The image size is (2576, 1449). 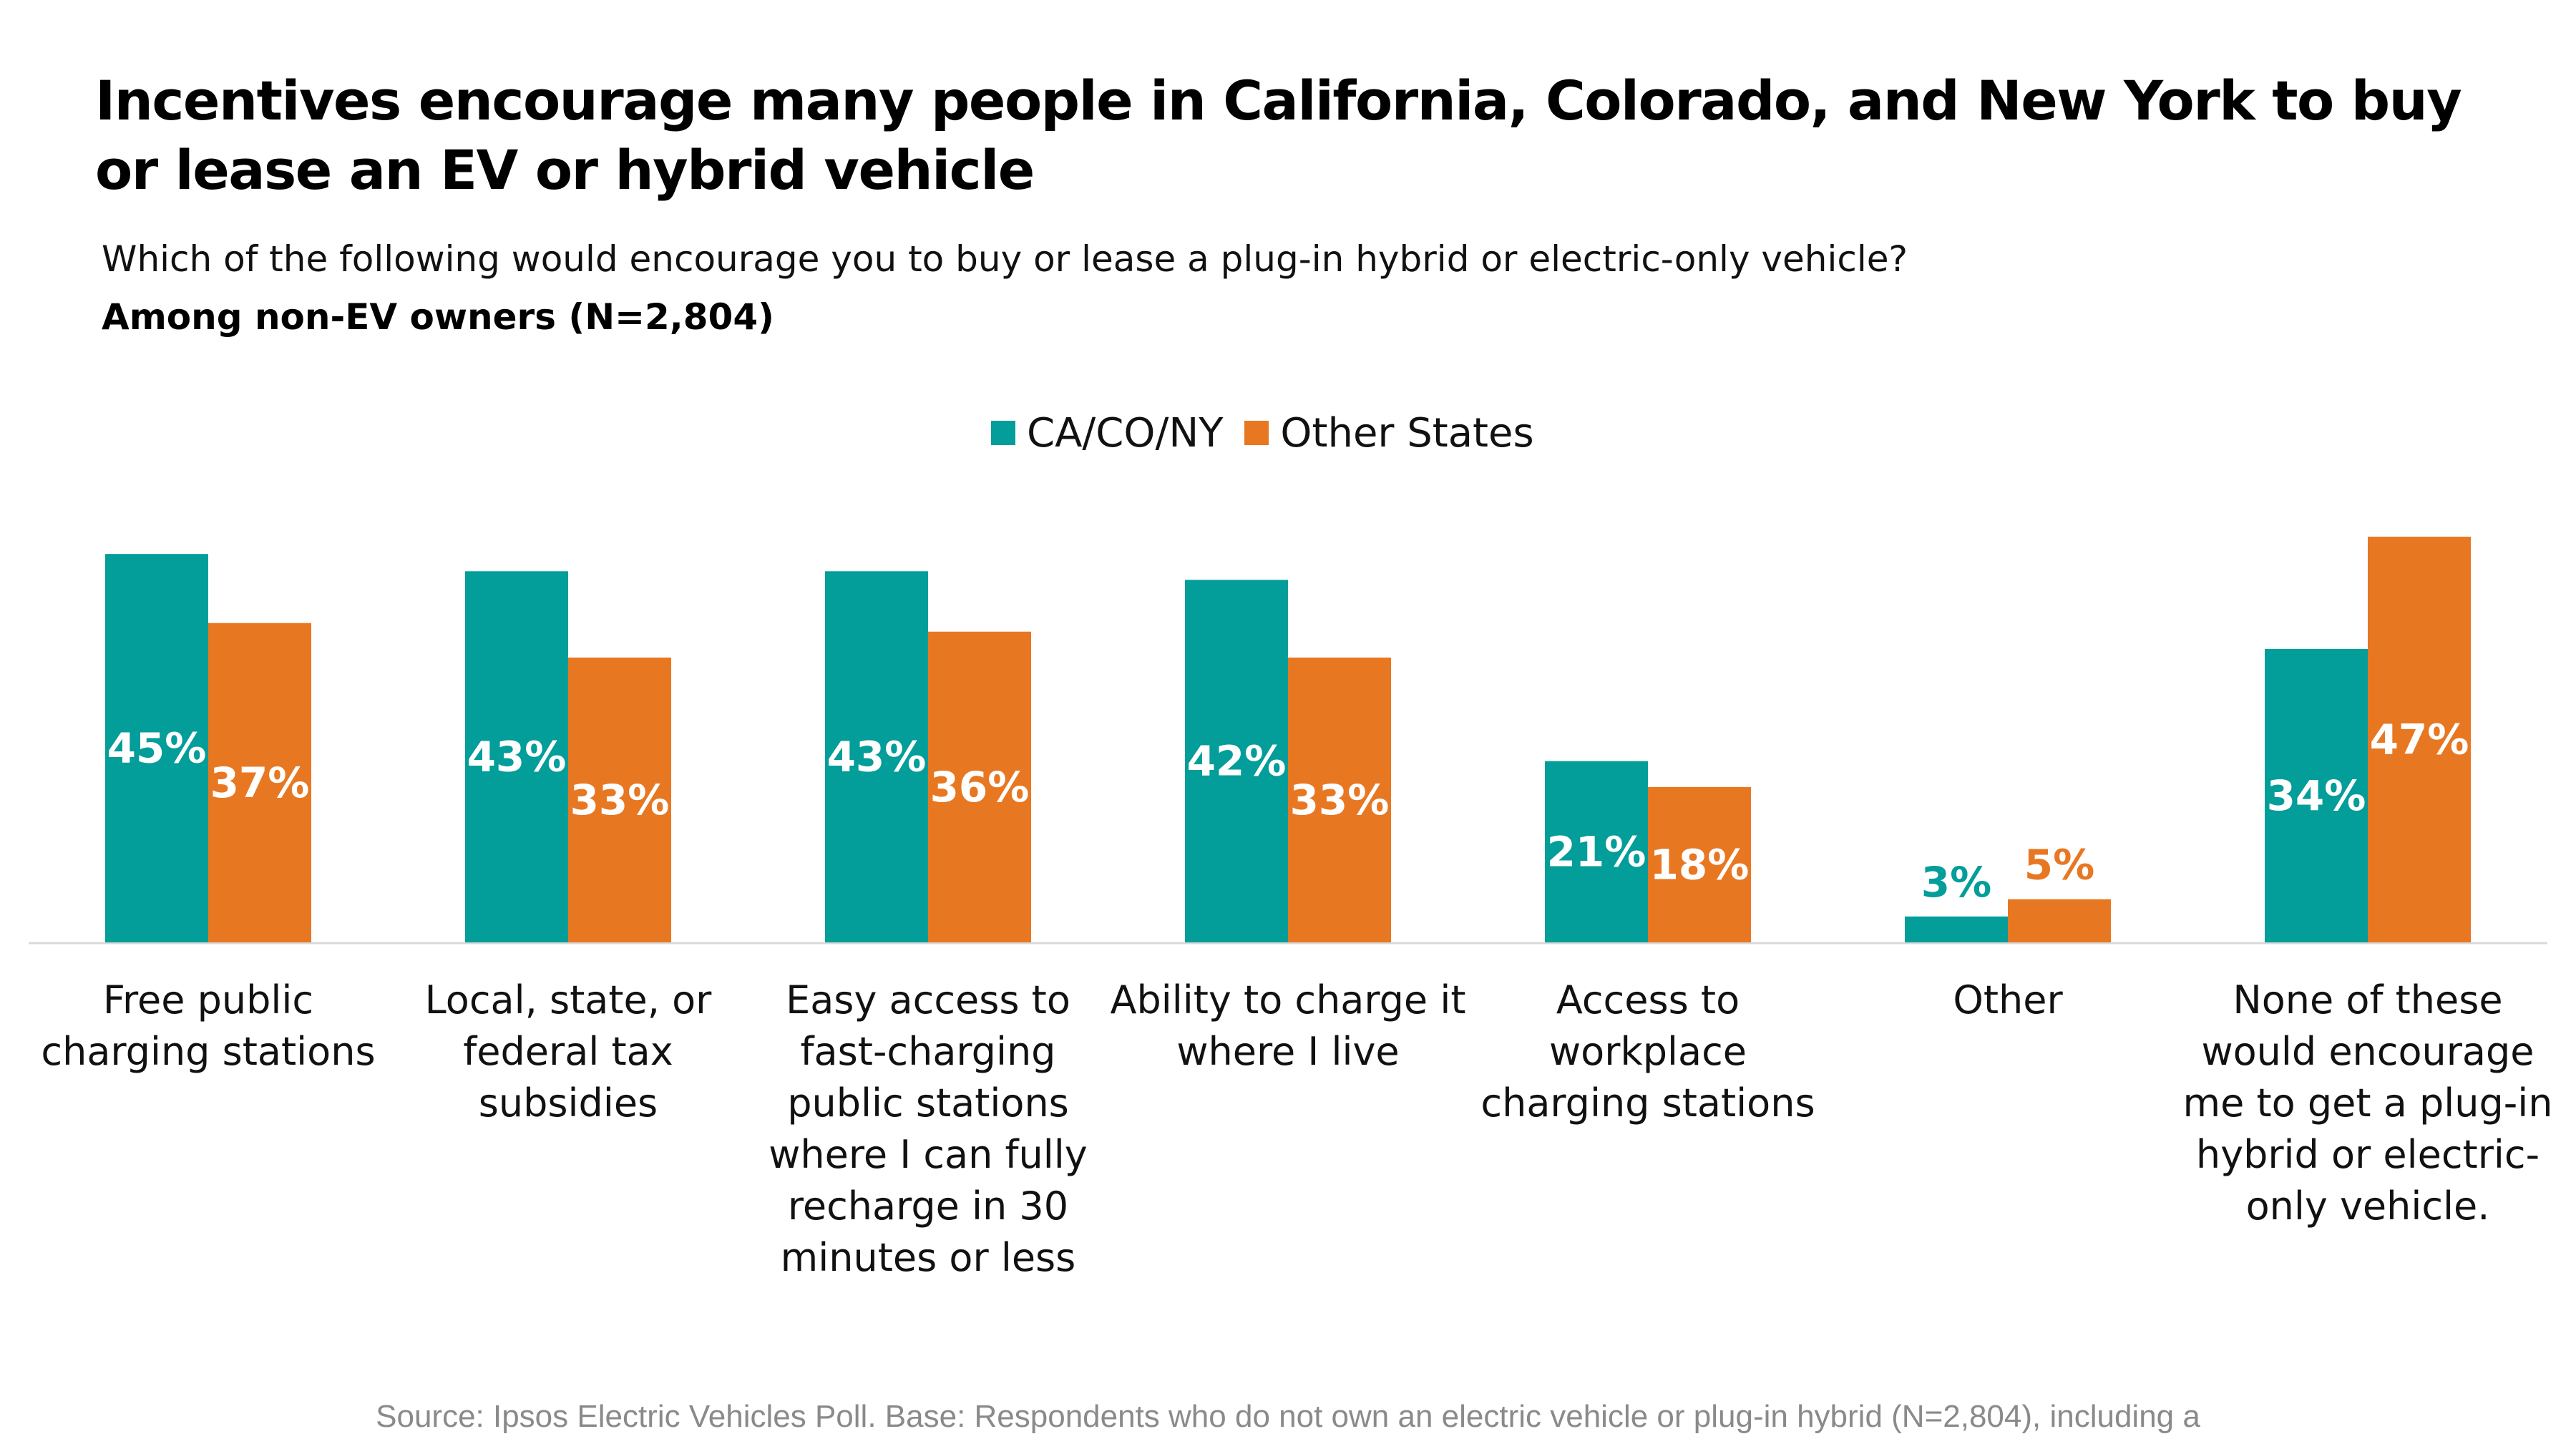 I want to click on category-label-line: Easy access to, so click(x=928, y=1000).